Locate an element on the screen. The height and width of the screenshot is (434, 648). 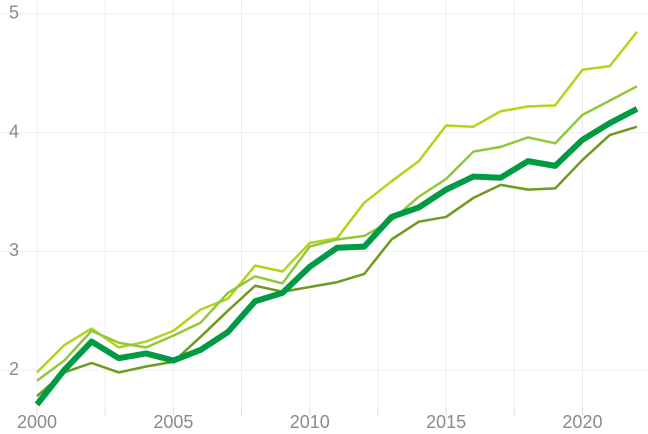
x-tick-label: 2020 is located at coordinates (582, 422).